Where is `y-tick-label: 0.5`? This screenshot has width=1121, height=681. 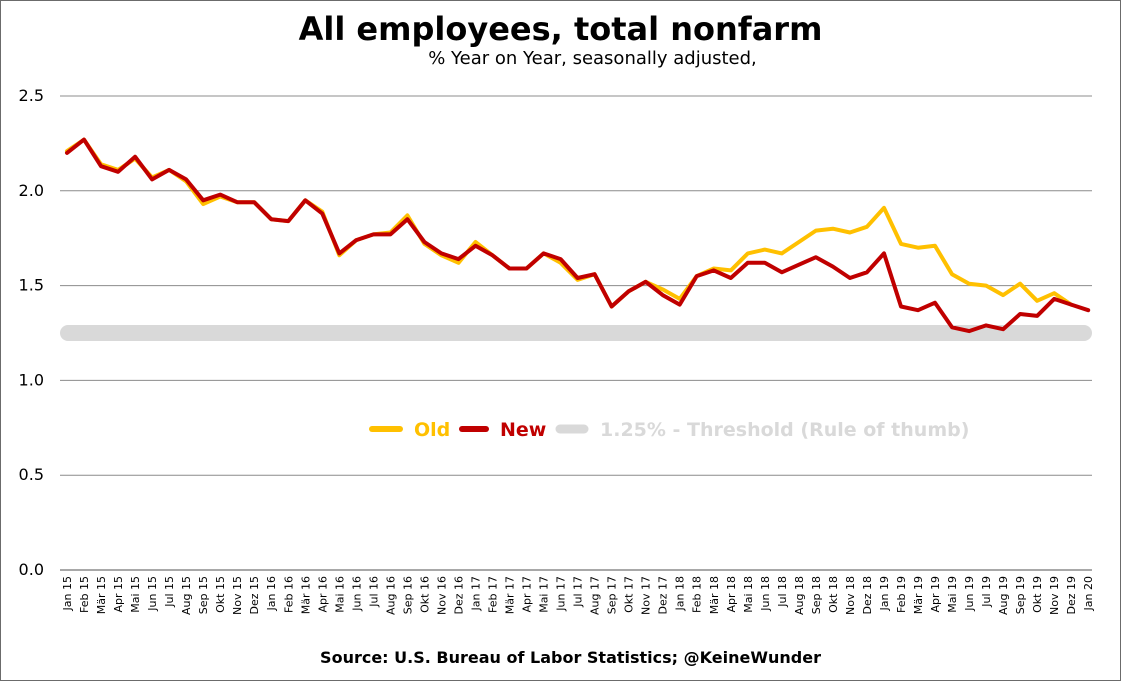
y-tick-label: 0.5 is located at coordinates (31, 474).